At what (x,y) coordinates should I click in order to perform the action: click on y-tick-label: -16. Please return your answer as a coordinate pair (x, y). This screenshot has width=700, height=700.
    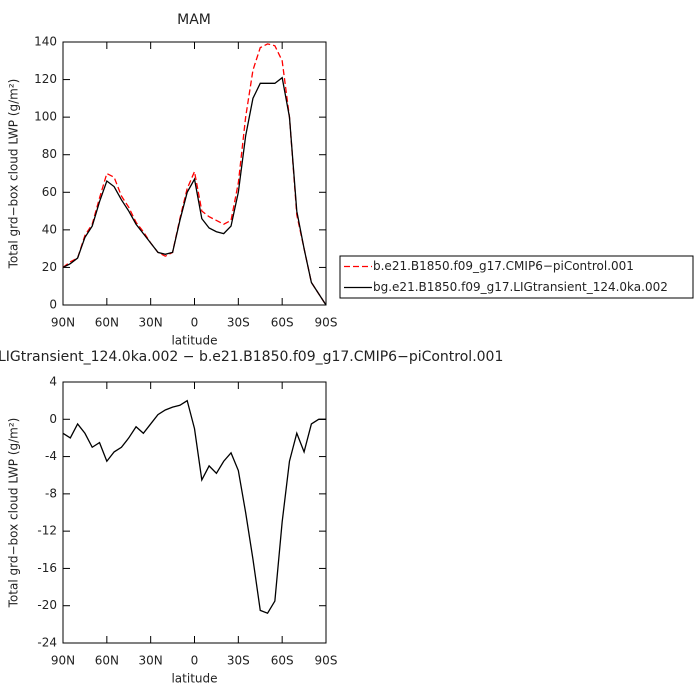
    Looking at the image, I should click on (47, 568).